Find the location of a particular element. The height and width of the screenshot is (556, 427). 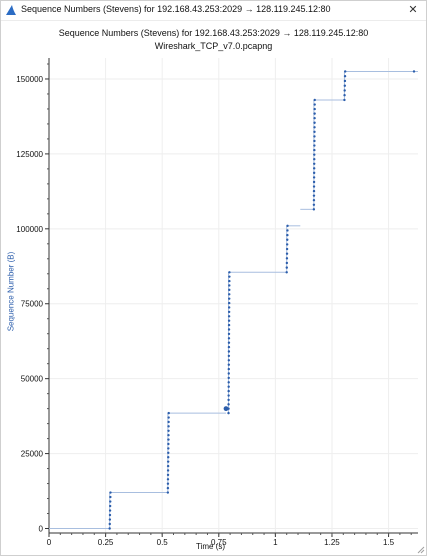

x-axis-label: Time (s) is located at coordinates (211, 546).